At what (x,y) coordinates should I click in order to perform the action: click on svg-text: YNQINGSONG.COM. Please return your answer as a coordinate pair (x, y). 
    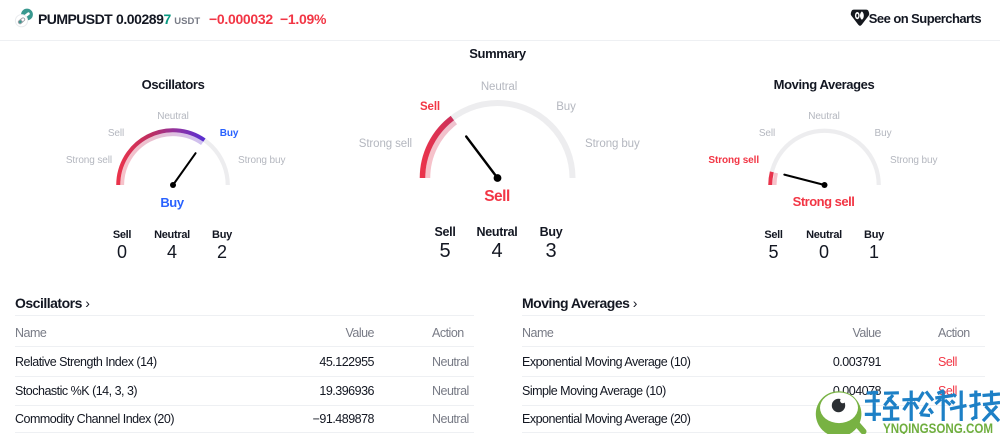
    Looking at the image, I should click on (938, 427).